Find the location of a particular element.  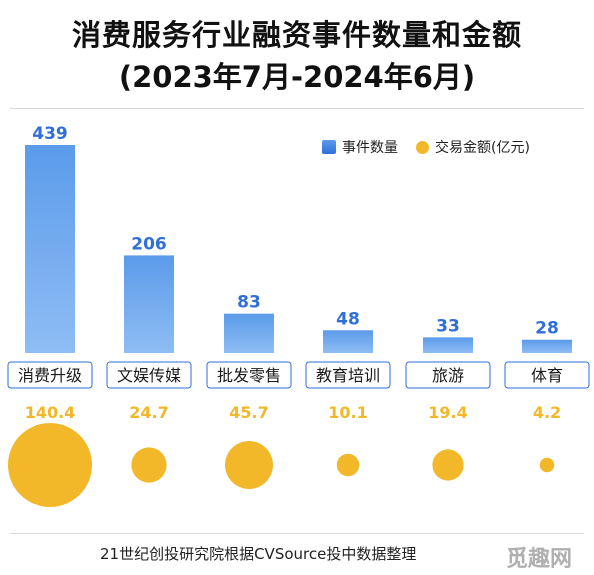

legend-count-label: 事件数量 is located at coordinates (370, 148).